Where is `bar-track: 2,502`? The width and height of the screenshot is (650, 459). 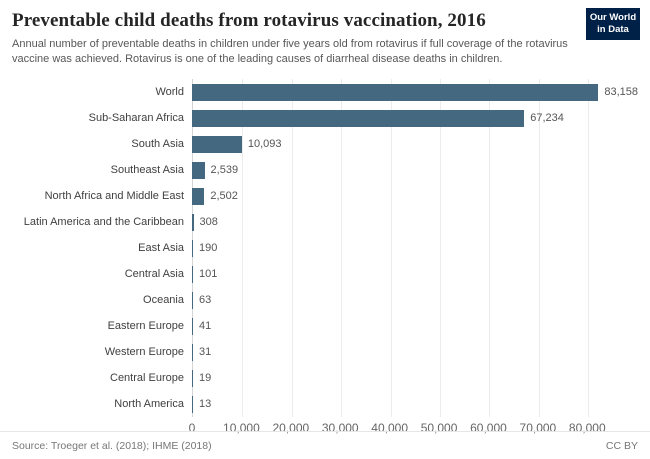
bar-track: 2,502 is located at coordinates (415, 196).